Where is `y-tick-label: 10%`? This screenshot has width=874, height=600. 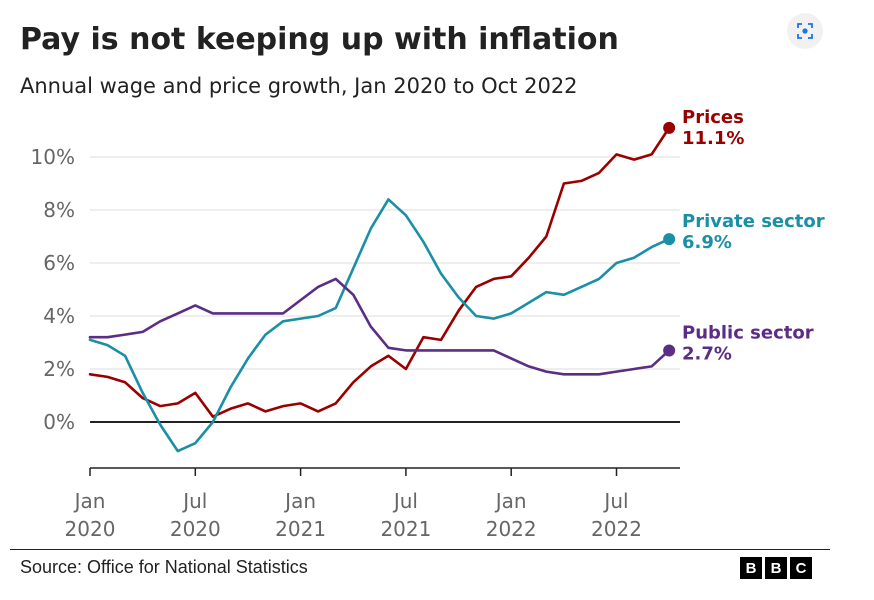 y-tick-label: 10% is located at coordinates (53, 157).